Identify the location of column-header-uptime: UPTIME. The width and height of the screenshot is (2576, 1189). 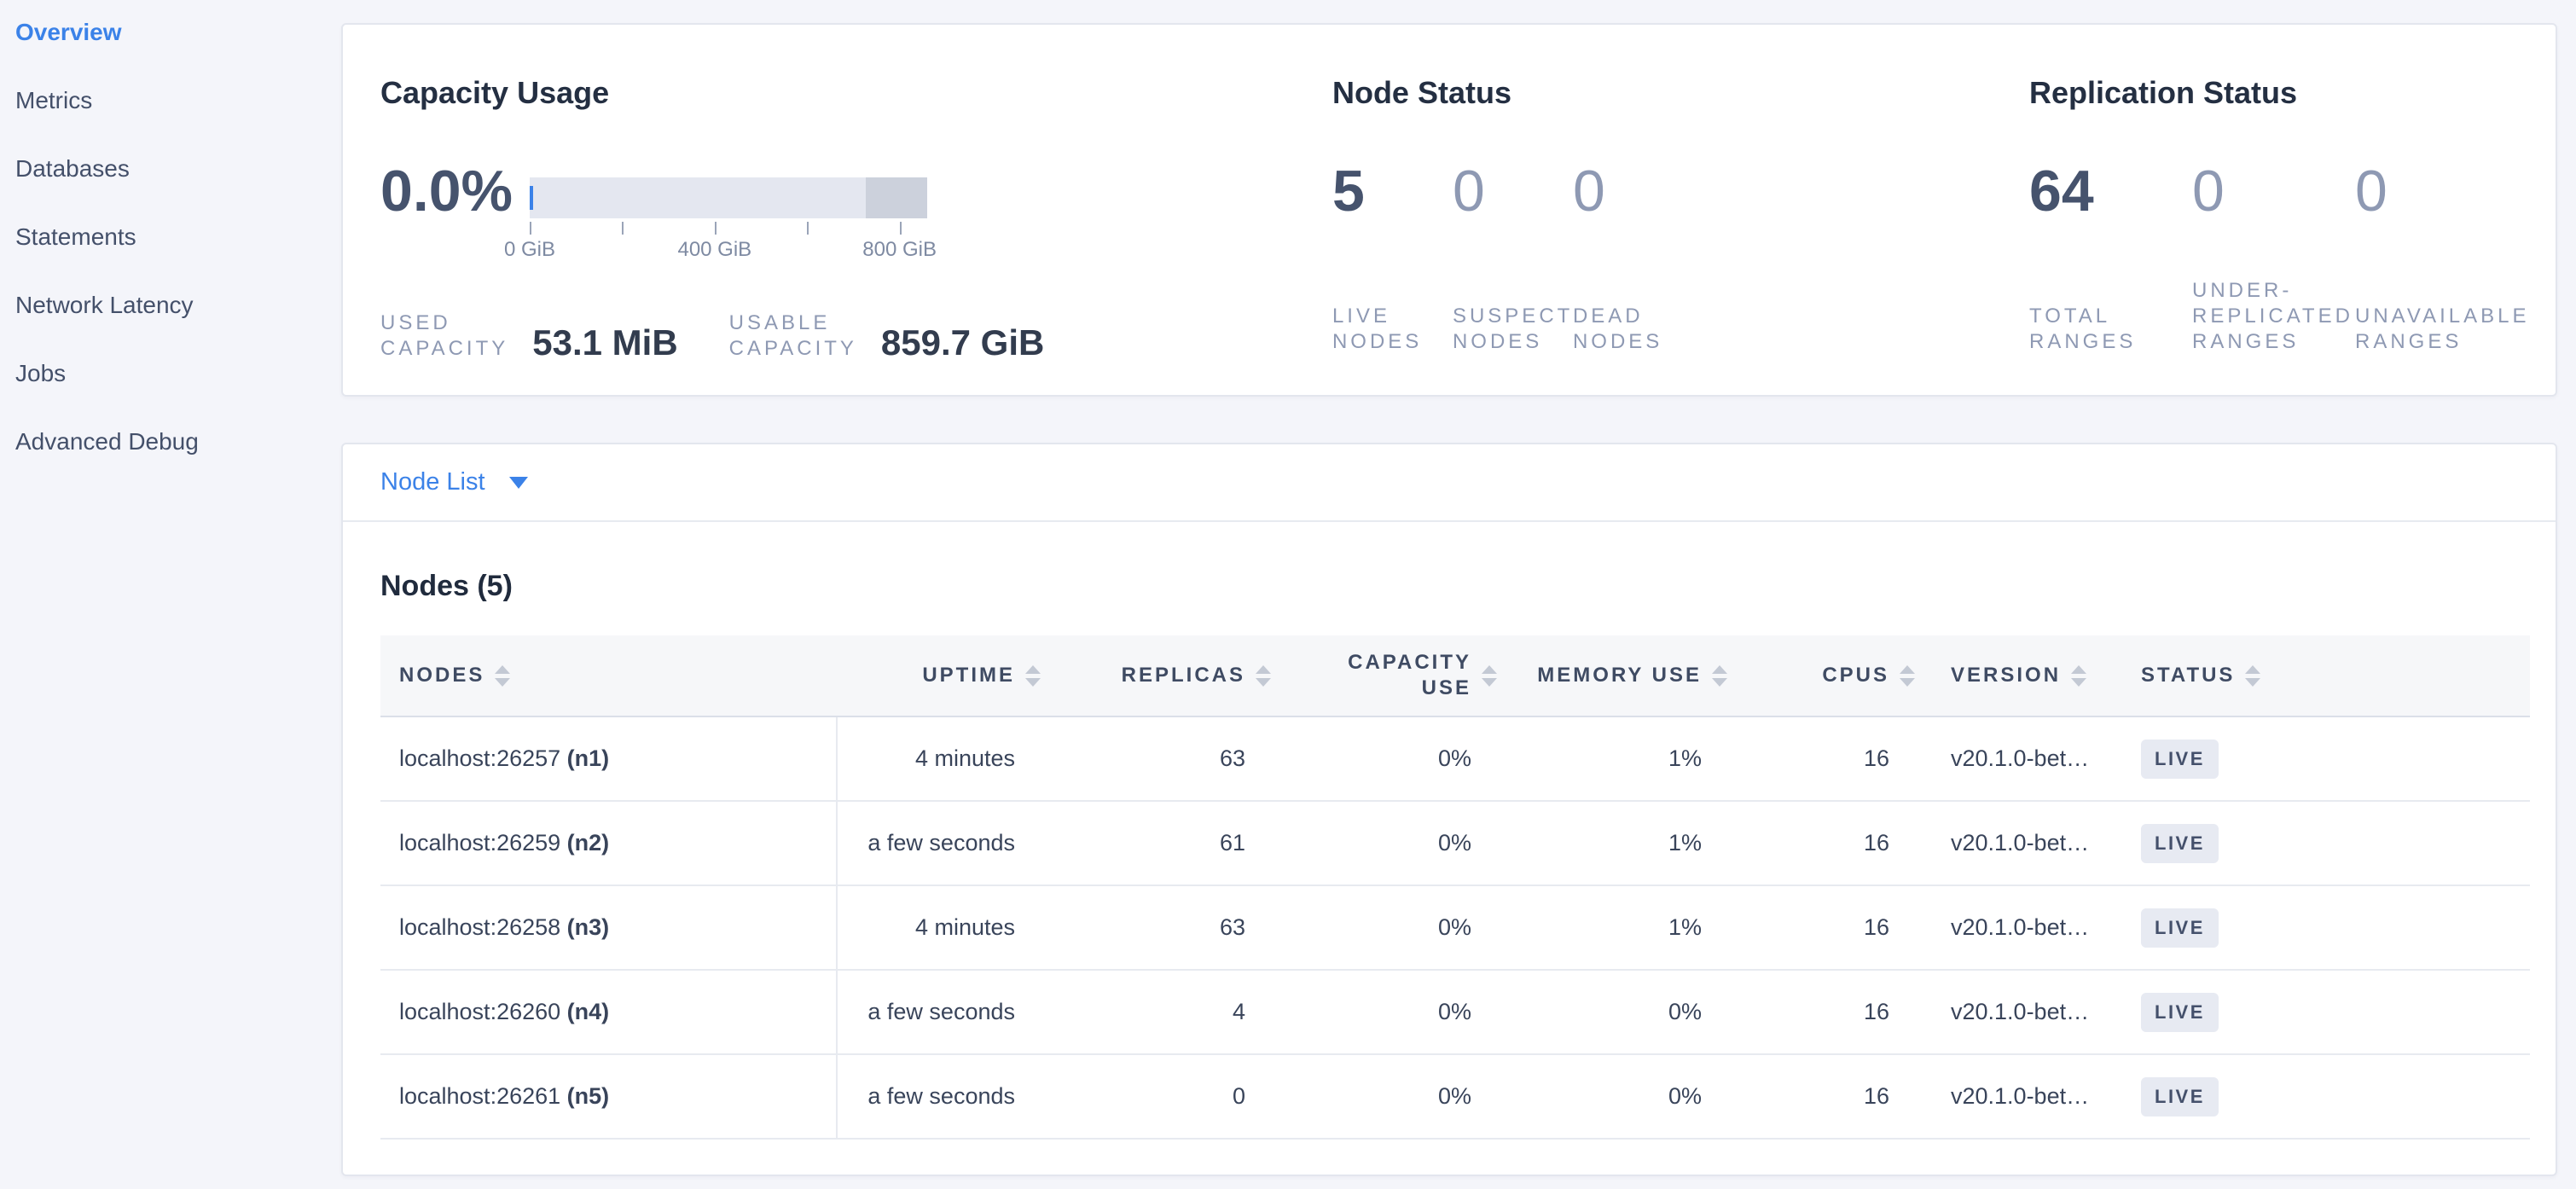
(941, 676).